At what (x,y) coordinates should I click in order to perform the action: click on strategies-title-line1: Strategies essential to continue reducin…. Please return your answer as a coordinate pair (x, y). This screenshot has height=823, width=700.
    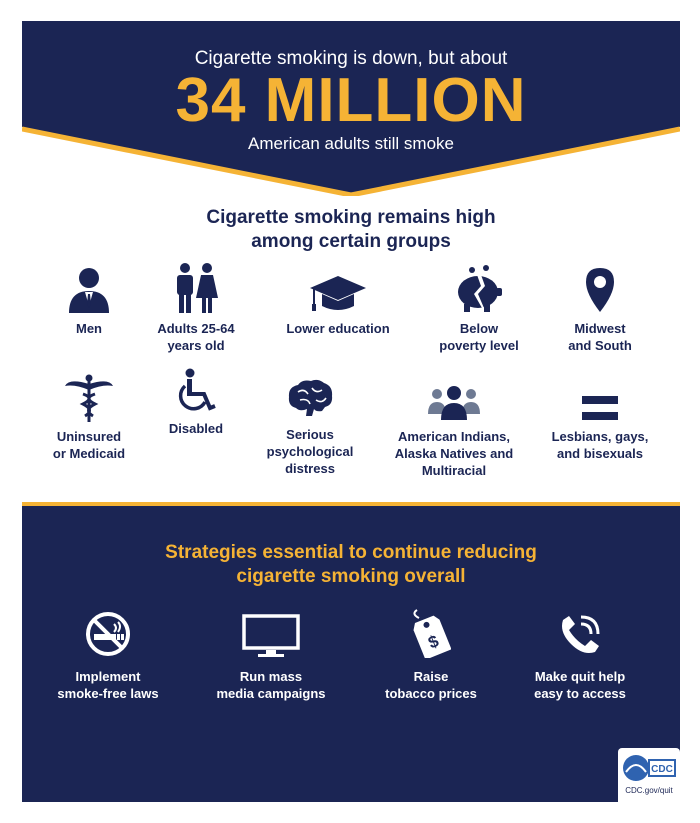
    Looking at the image, I should click on (351, 552).